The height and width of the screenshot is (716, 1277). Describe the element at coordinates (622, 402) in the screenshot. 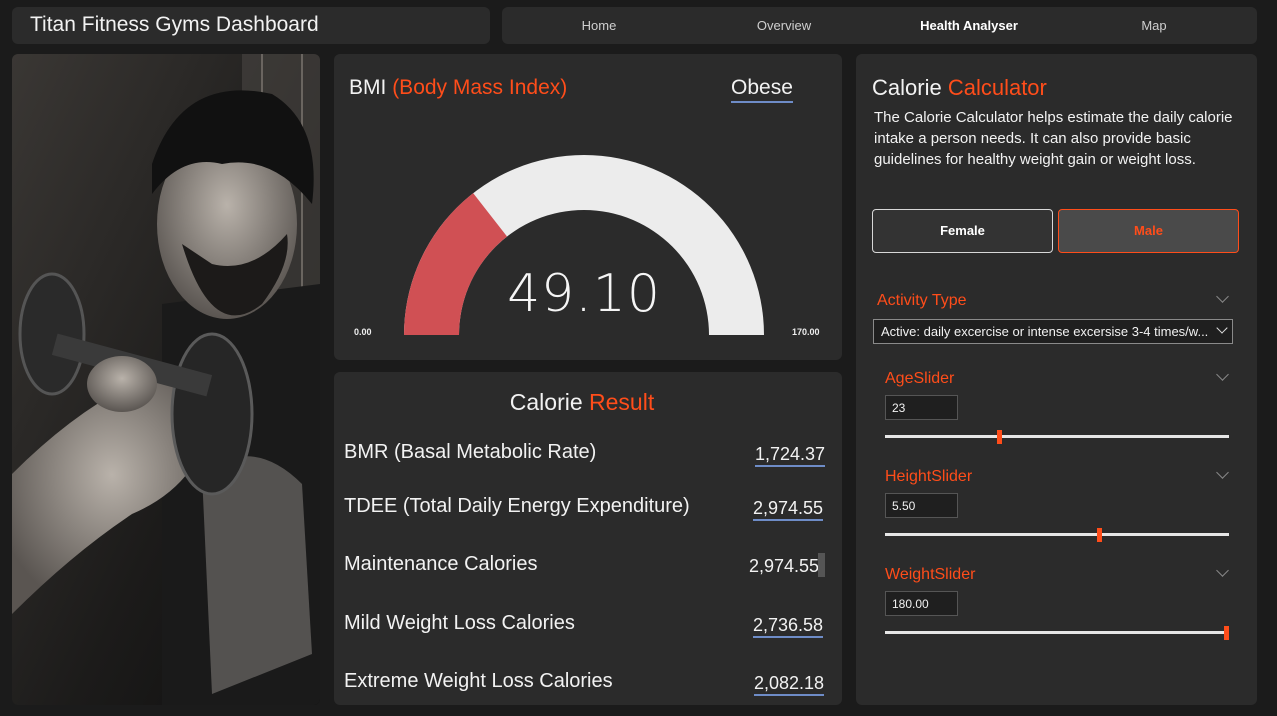

I see `result-title-accent: Result` at that location.